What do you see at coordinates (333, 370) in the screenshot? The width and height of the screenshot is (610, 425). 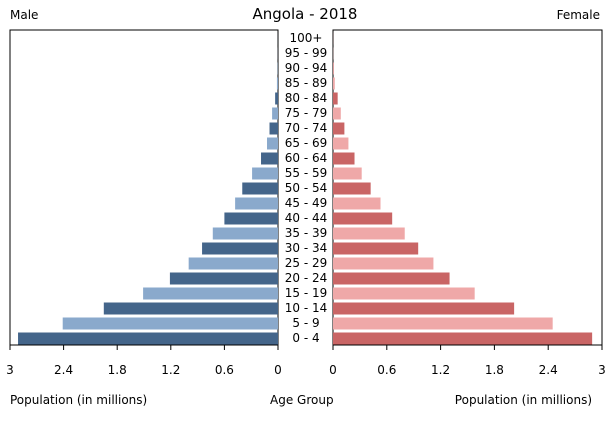 I see `female-tick-label: 0` at bounding box center [333, 370].